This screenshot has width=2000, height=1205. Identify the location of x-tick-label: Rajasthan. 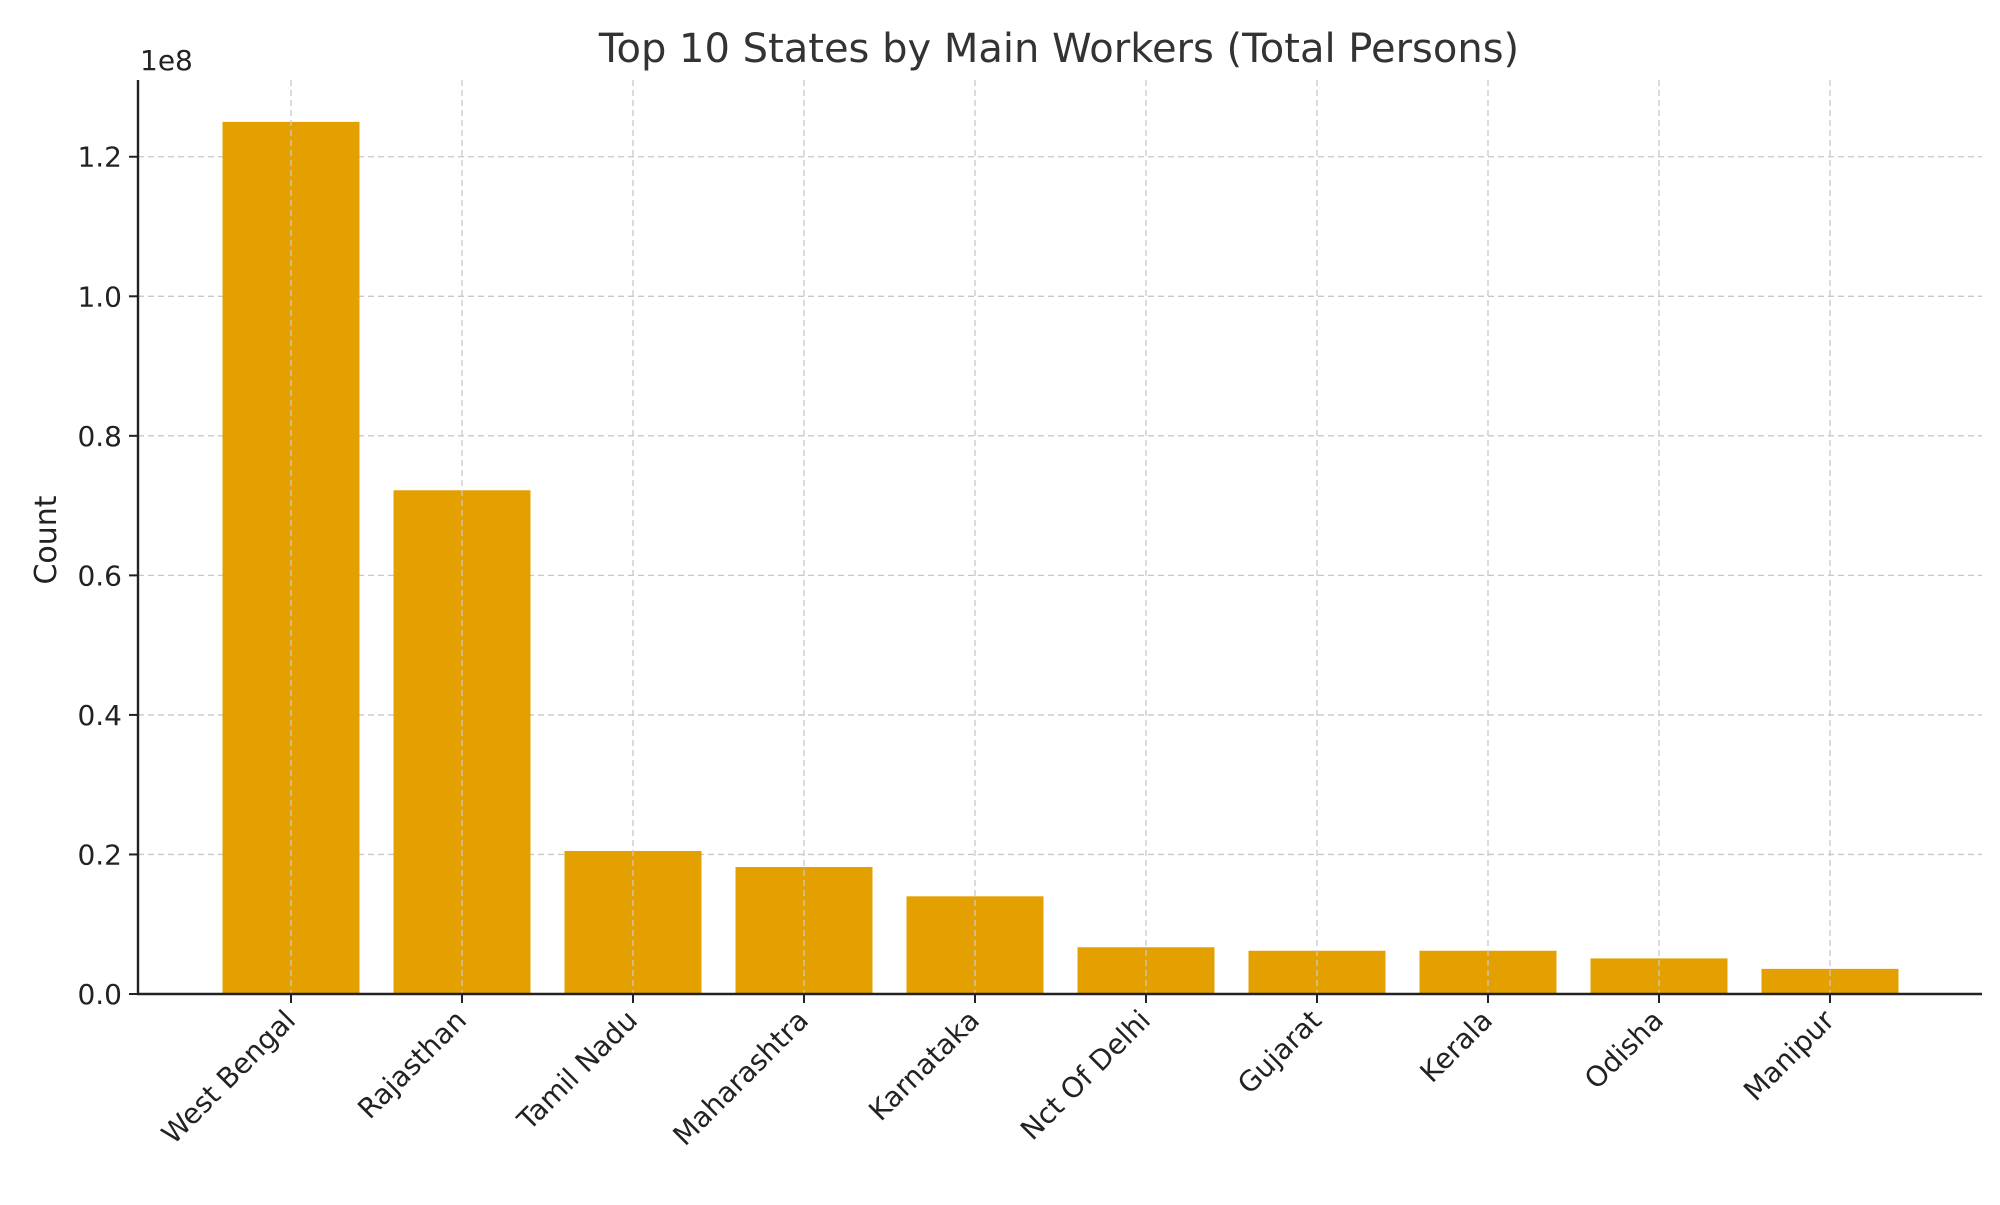
(412, 1065).